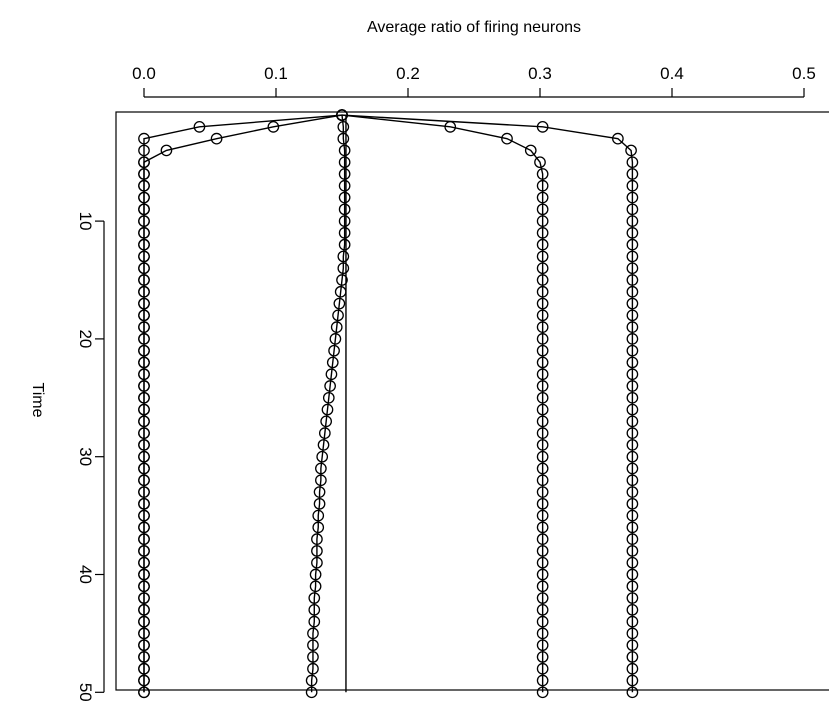  What do you see at coordinates (37, 400) in the screenshot?
I see `y-axis-title: Time` at bounding box center [37, 400].